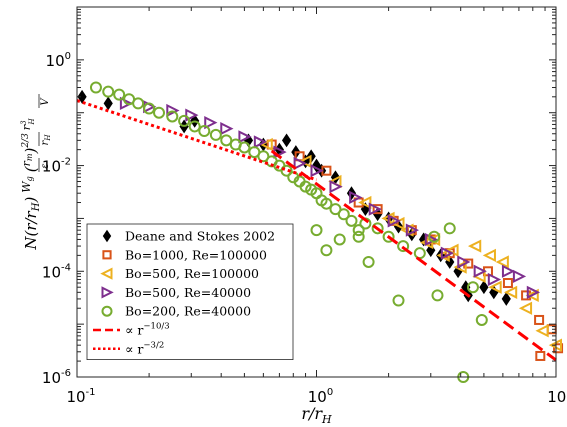  I want to click on legend-label: ∝ r−10/3, so click(147, 330).